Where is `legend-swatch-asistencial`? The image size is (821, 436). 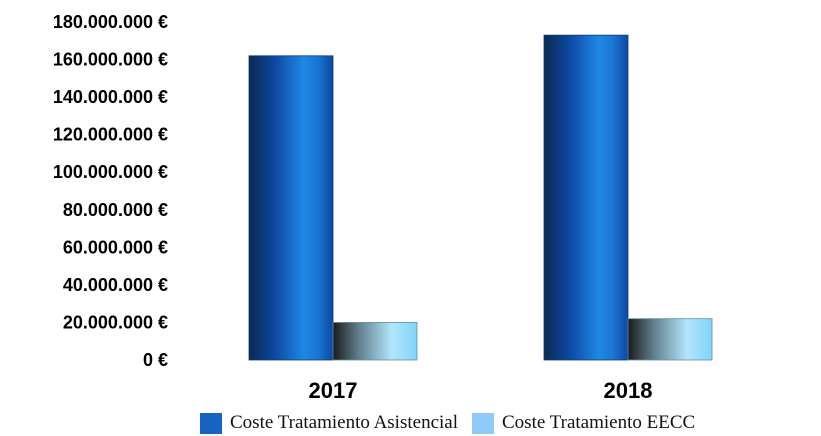
legend-swatch-asistencial is located at coordinates (211, 423).